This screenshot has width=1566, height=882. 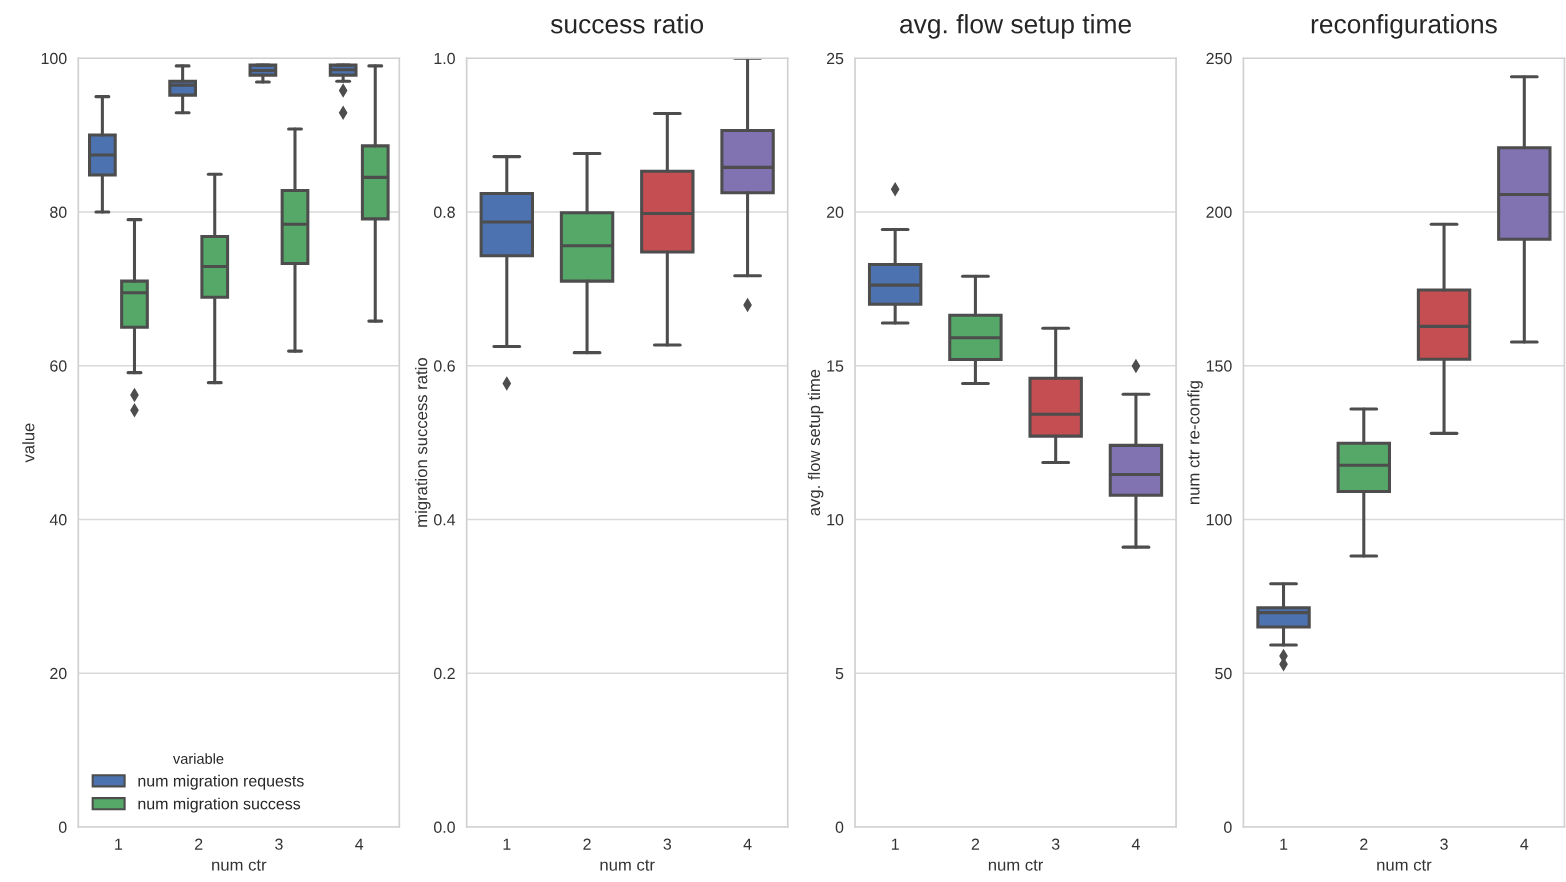 What do you see at coordinates (1195, 442) in the screenshot?
I see `y-axis-title: num ctr re-config` at bounding box center [1195, 442].